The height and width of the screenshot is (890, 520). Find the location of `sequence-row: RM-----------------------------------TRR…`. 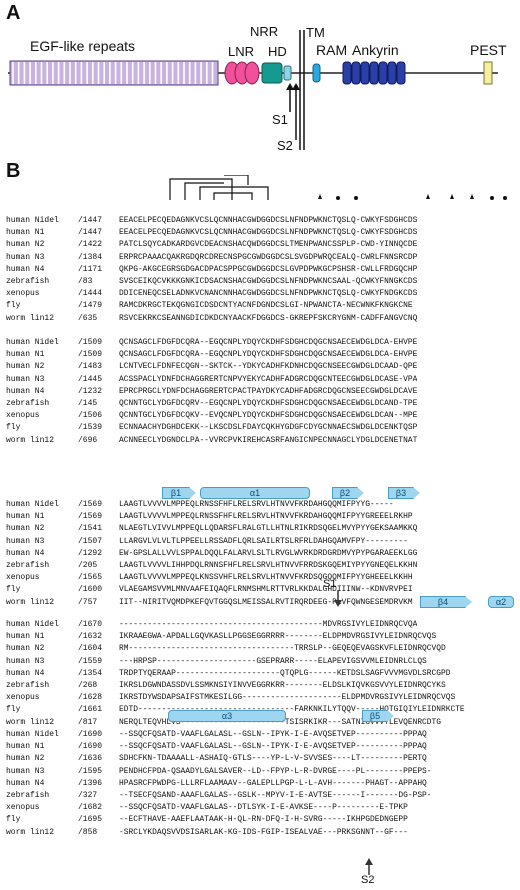

sequence-row: RM-----------------------------------TRR… is located at coordinates (282, 649).